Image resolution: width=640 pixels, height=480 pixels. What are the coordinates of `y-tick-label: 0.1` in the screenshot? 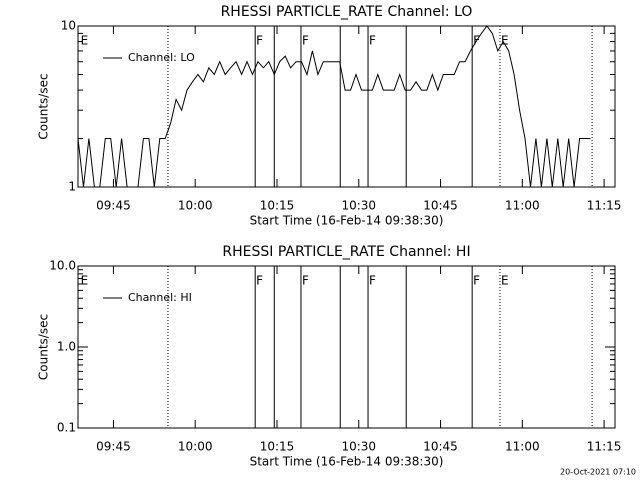 It's located at (66, 428).